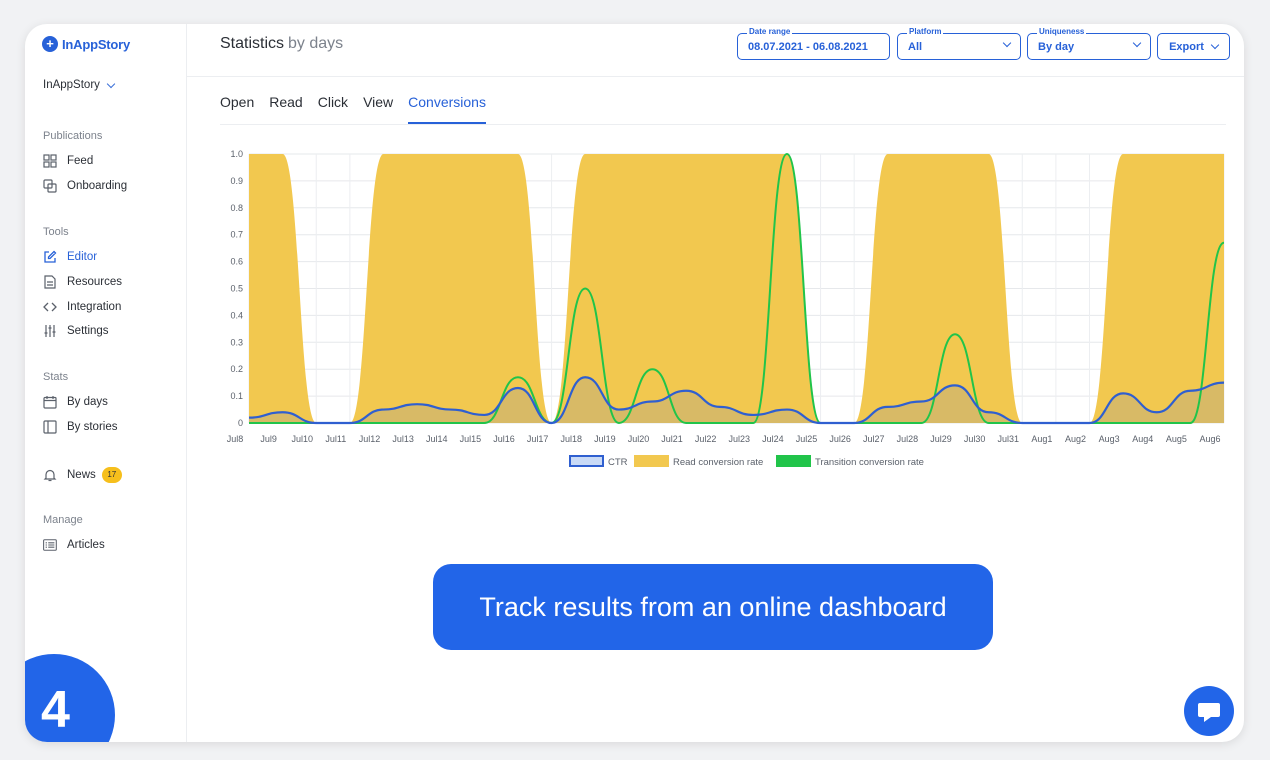  I want to click on y-tick-label: 0.9, so click(236, 181).